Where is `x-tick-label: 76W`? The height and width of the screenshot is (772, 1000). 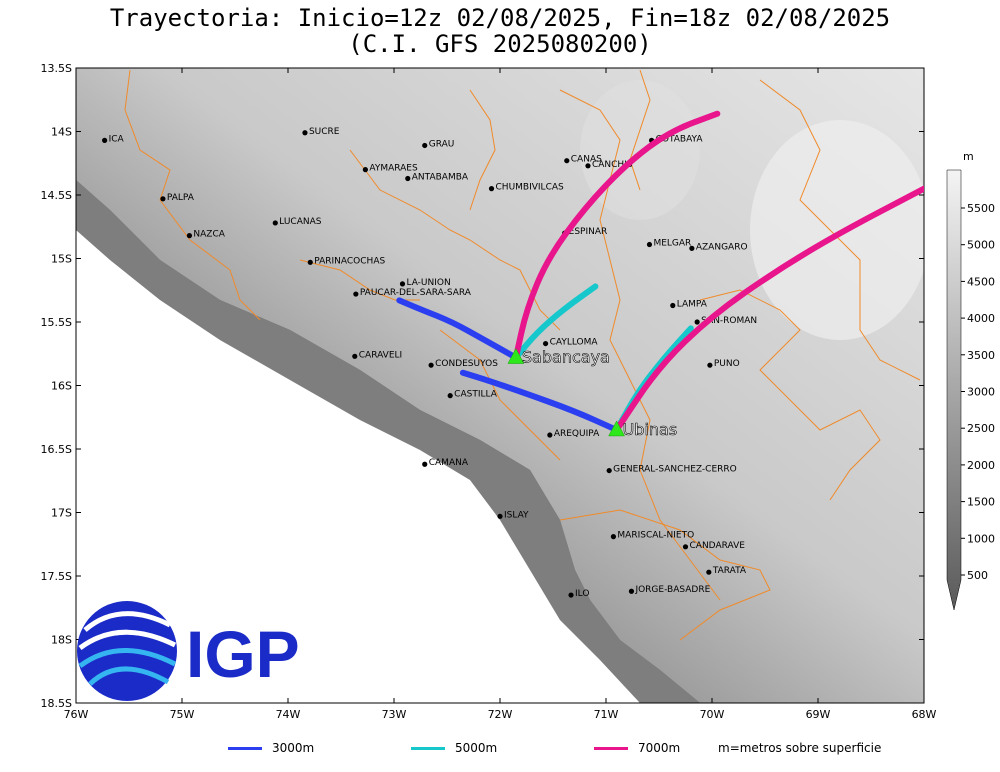 x-tick-label: 76W is located at coordinates (76, 714).